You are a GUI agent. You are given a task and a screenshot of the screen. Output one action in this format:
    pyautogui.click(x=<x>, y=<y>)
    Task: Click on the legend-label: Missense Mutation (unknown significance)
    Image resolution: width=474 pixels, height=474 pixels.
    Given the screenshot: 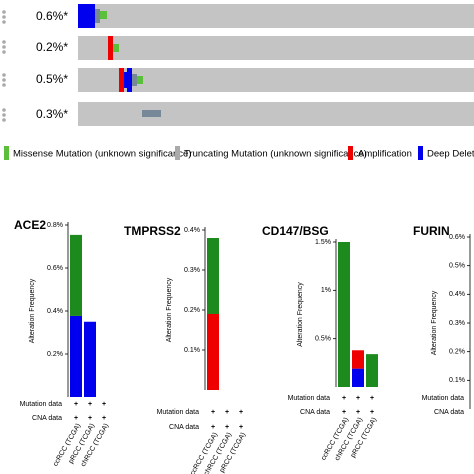 What is the action you would take?
    pyautogui.click(x=102, y=154)
    